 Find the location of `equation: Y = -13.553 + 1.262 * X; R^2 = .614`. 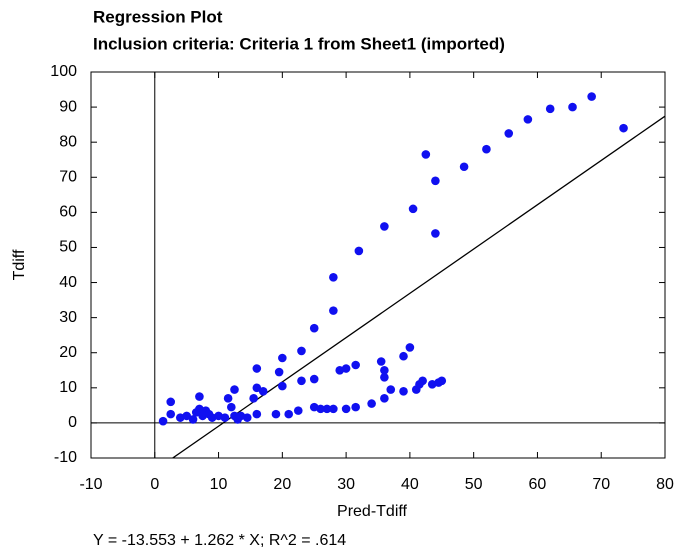

equation: Y = -13.553 + 1.262 * X; R^2 = .614 is located at coordinates (219, 540).